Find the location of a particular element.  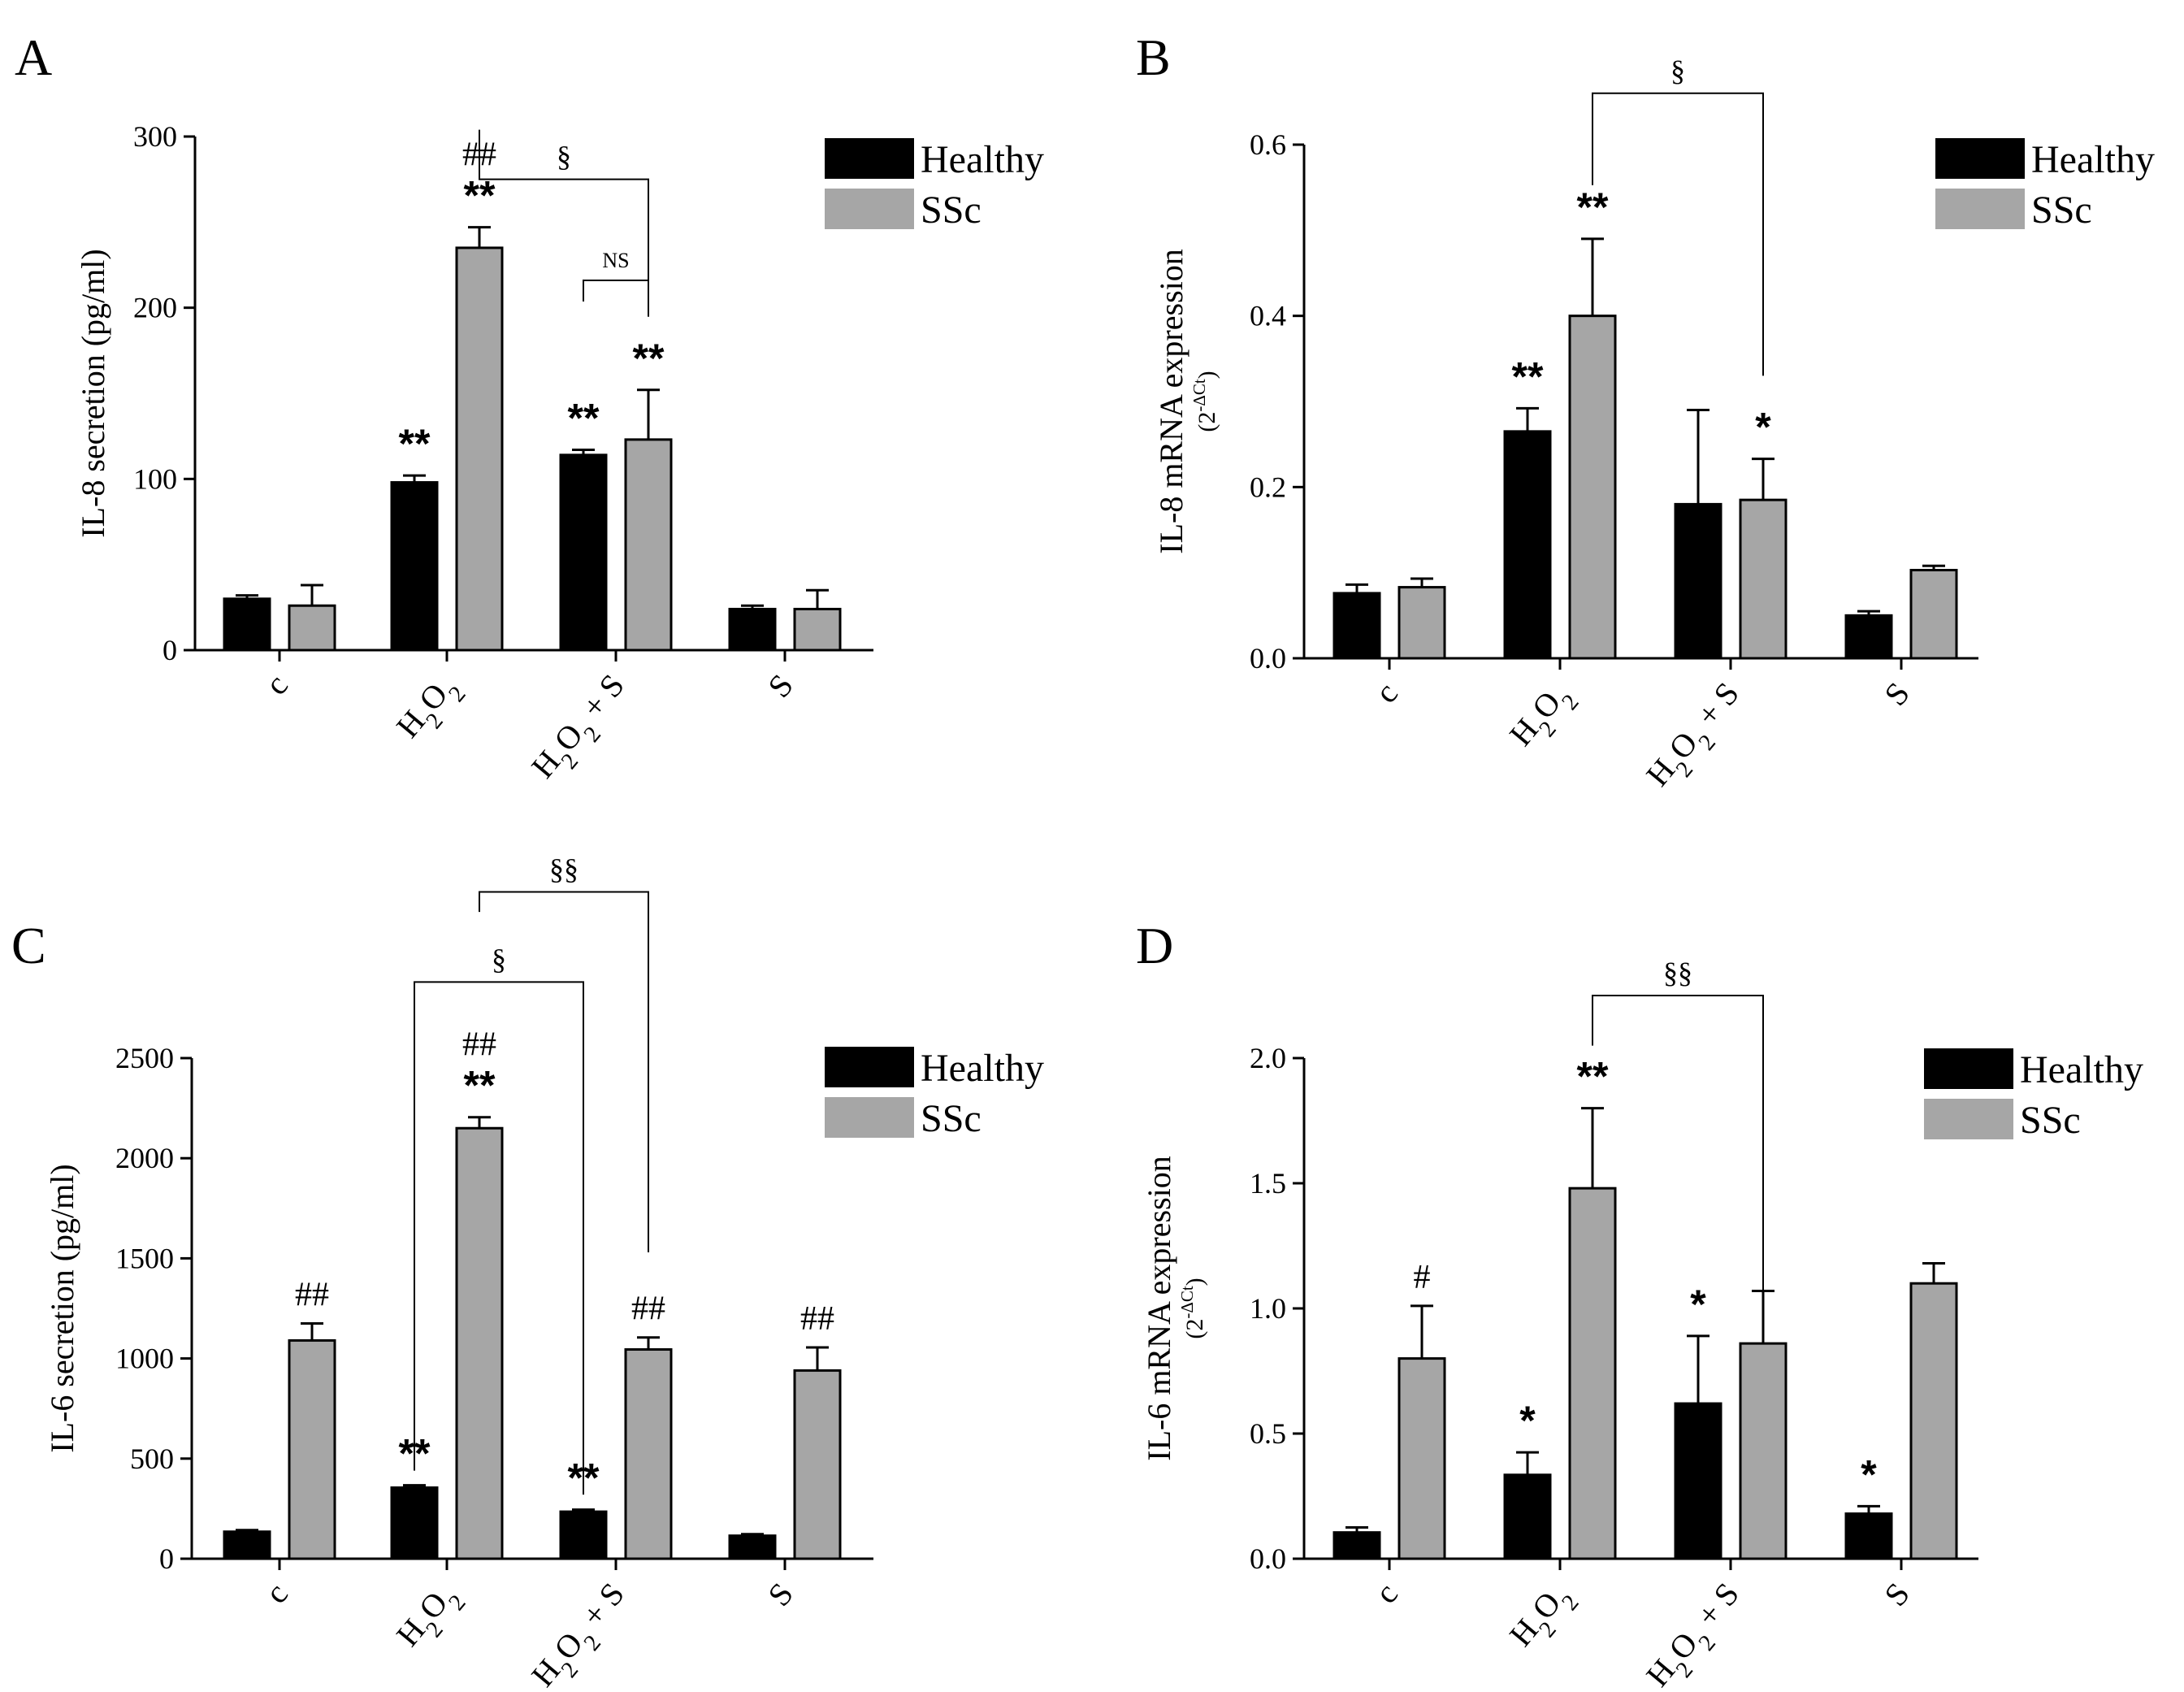

y-axis-sublabel: (2-ΔCt) is located at coordinates (1193, 1308).